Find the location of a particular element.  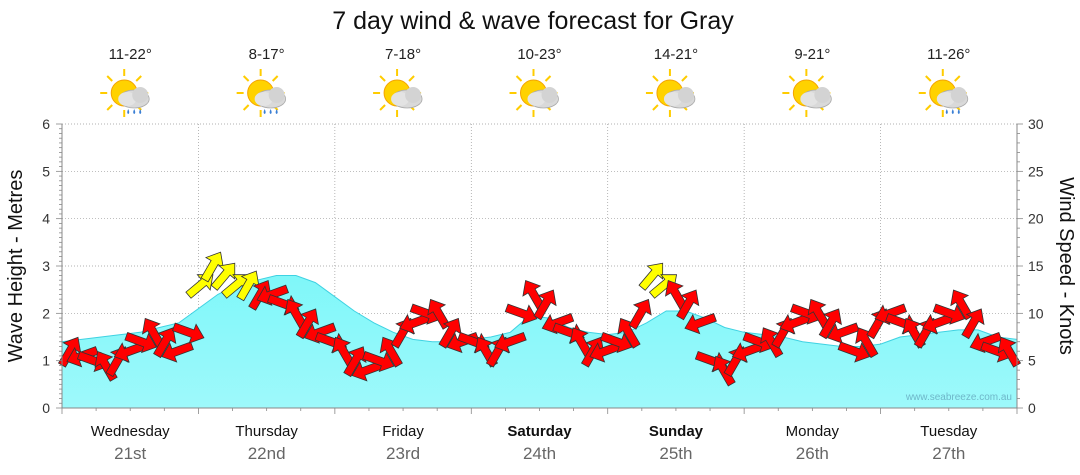

day-date: 22nd is located at coordinates (267, 453).